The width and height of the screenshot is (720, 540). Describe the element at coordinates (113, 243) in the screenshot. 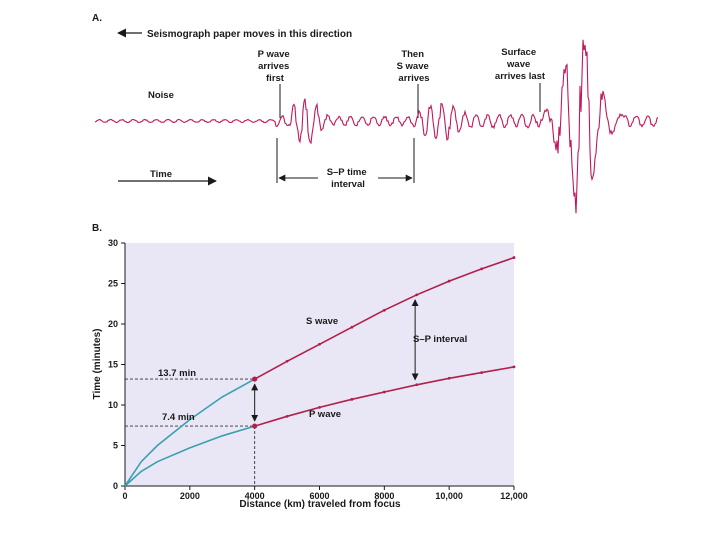

I see `y-tick-label: 30` at that location.